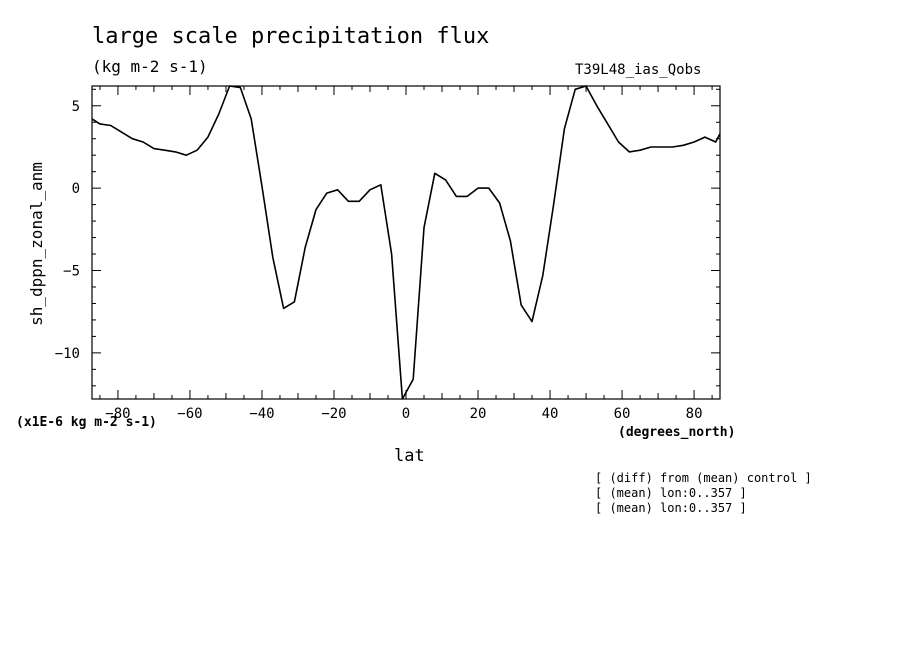 This screenshot has height=654, width=904. What do you see at coordinates (189, 414) in the screenshot?
I see `x-tick-label: −60` at bounding box center [189, 414].